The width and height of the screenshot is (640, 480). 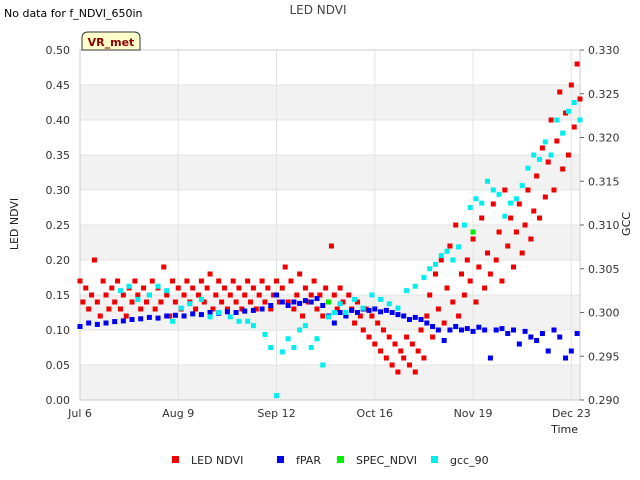 I want to click on y-right-tick-label: 0.310, so click(x=604, y=225).